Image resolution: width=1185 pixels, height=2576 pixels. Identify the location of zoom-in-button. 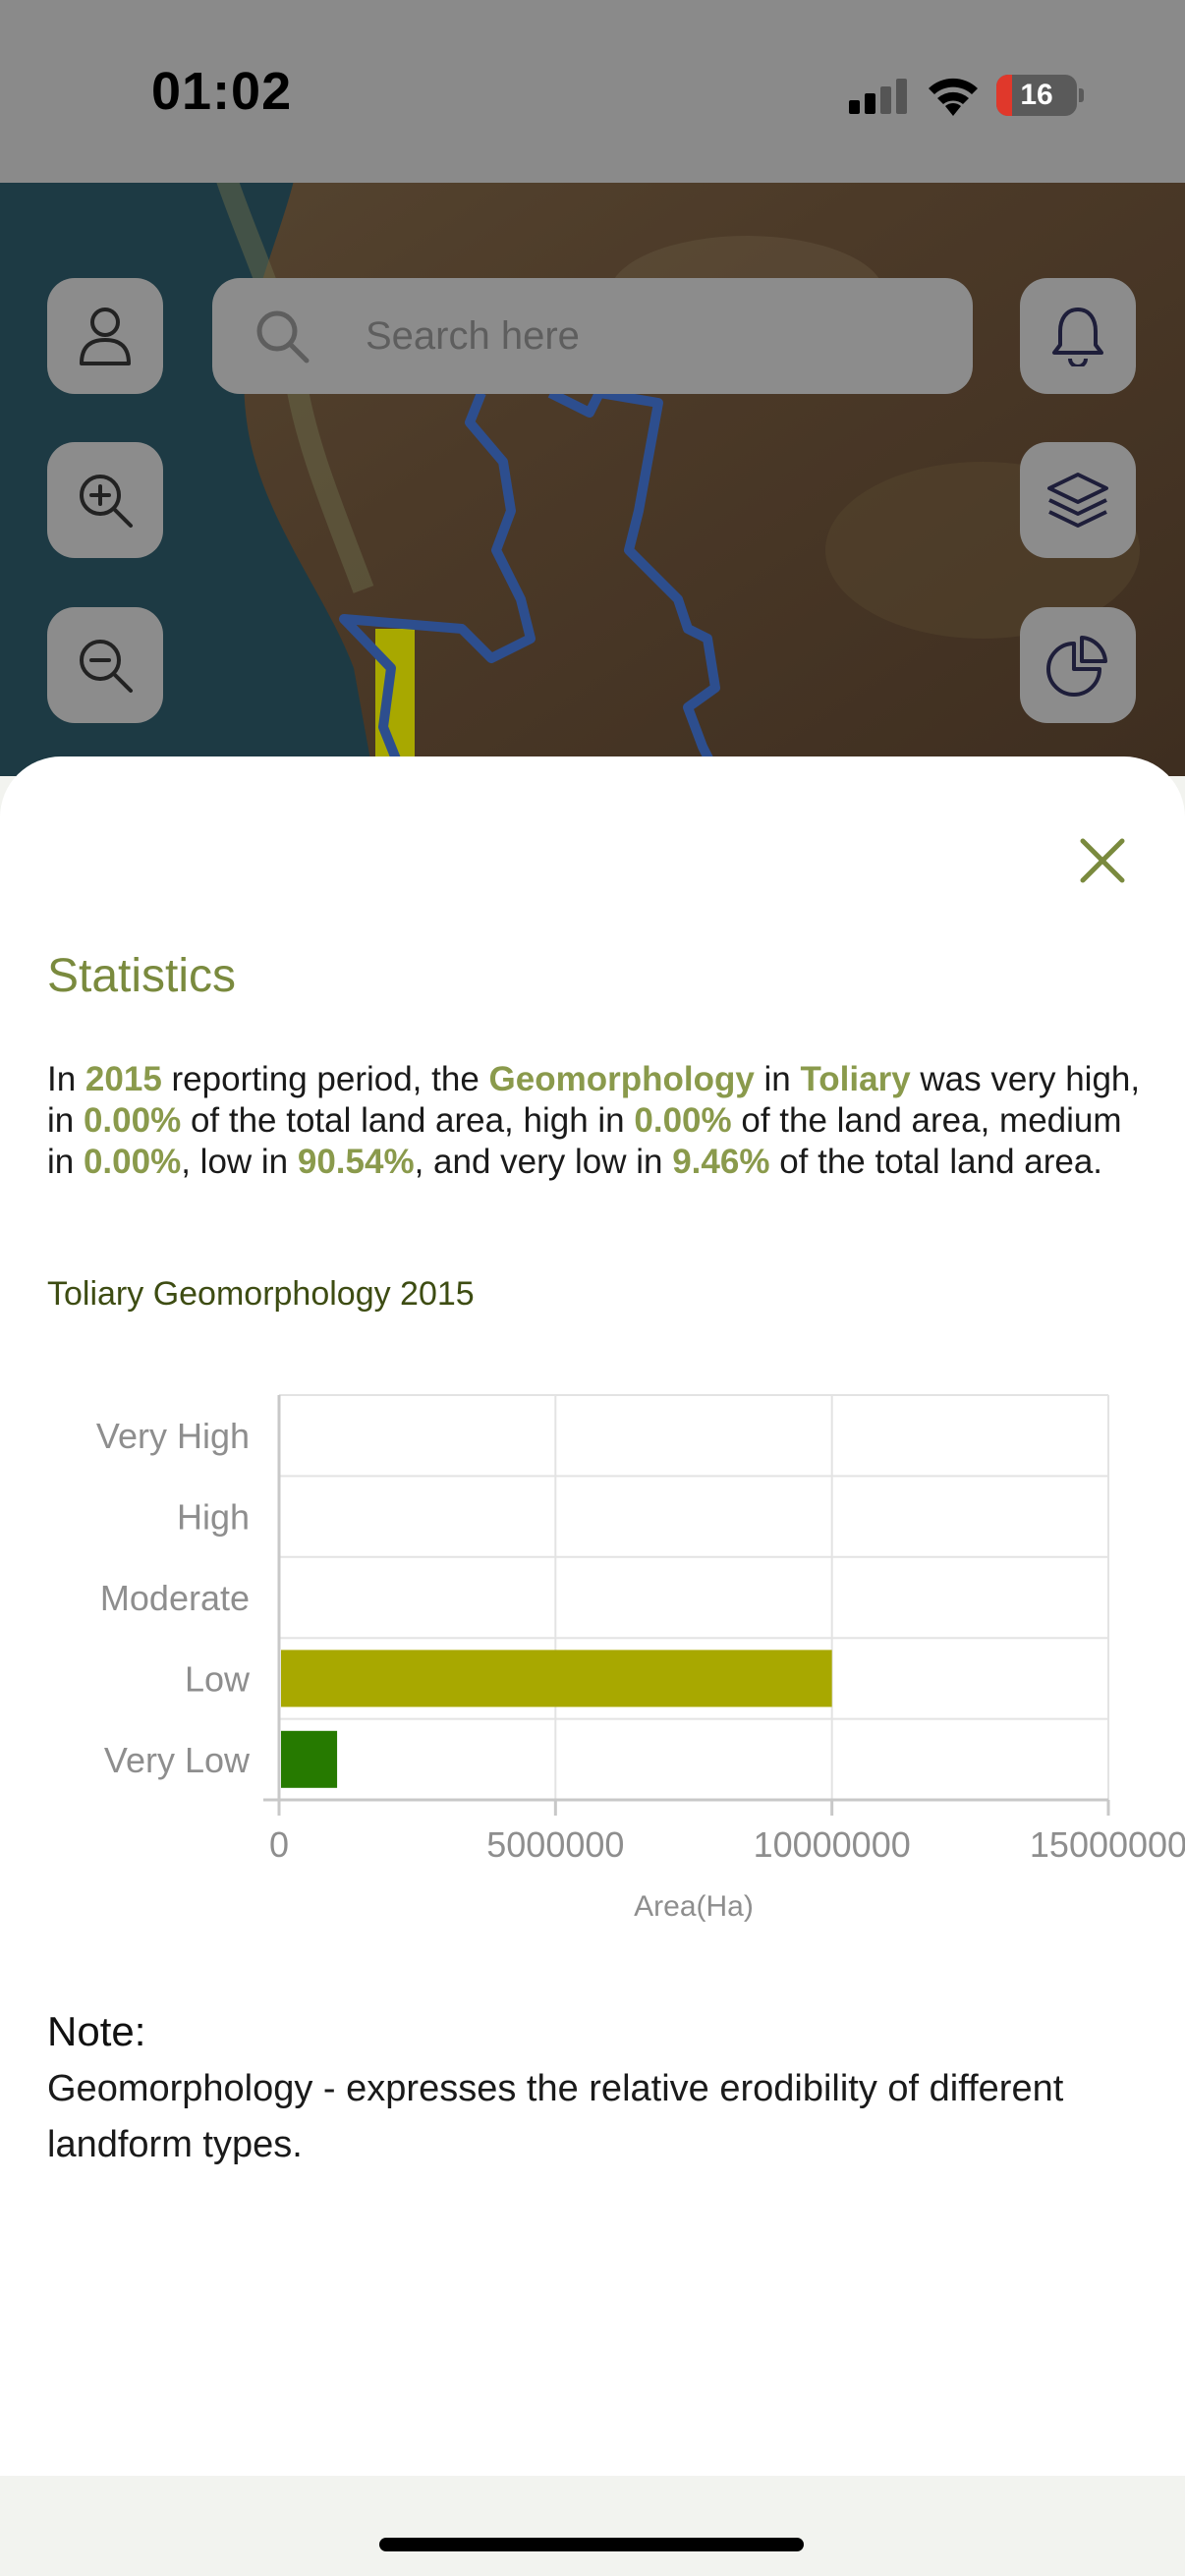
(105, 500).